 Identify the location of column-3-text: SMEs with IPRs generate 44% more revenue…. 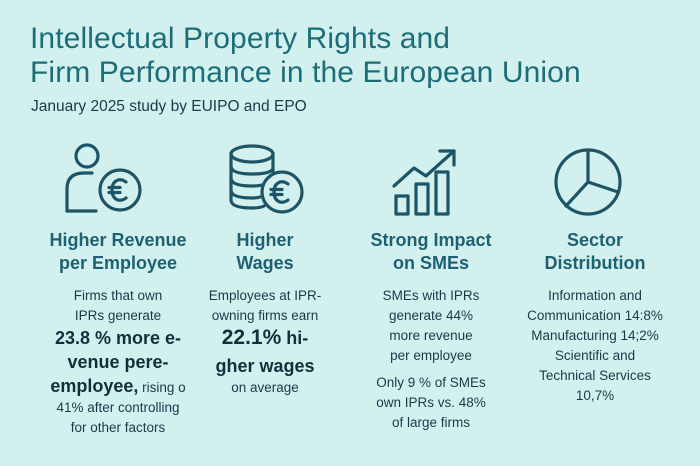
(431, 359).